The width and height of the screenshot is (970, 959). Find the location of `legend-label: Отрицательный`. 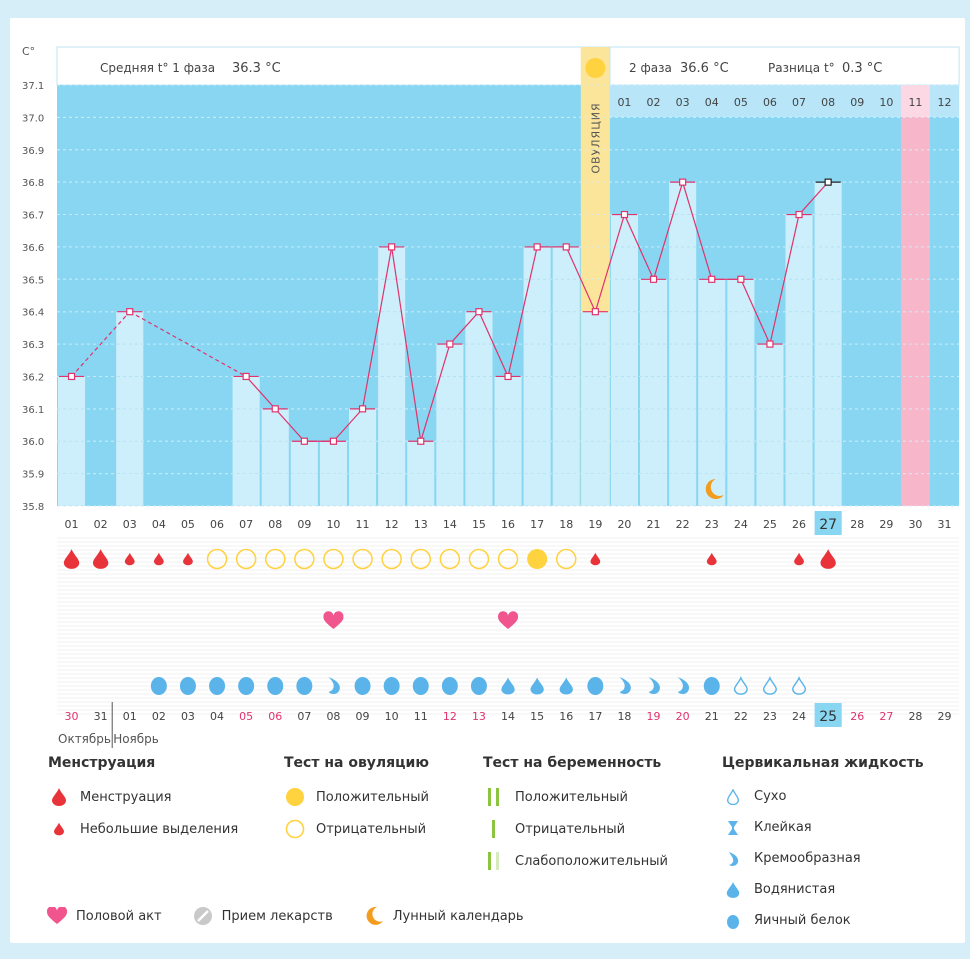

legend-label: Отрицательный is located at coordinates (371, 829).